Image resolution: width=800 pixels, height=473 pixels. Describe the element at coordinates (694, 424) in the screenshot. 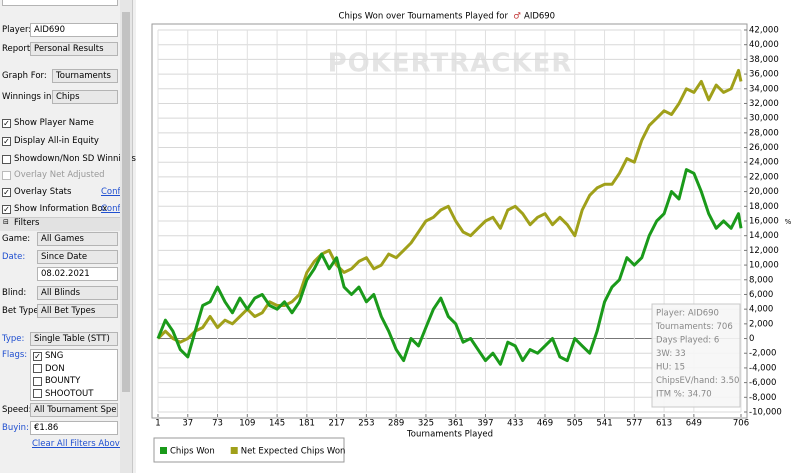

I see `x-tick-label: 649` at that location.